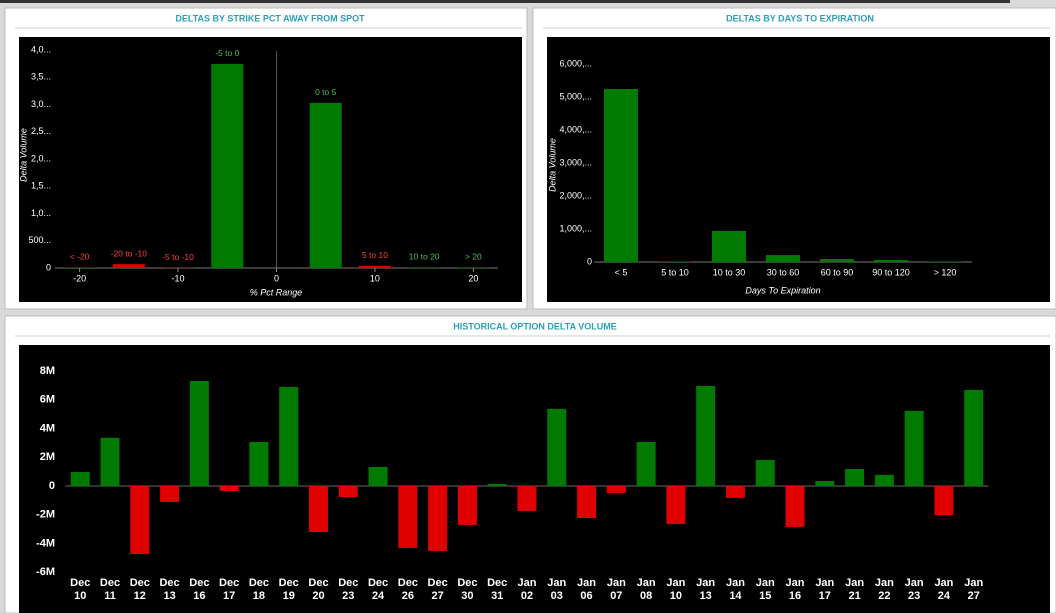 The image size is (1056, 613). What do you see at coordinates (80, 257) in the screenshot?
I see `bar-label: < -20` at bounding box center [80, 257].